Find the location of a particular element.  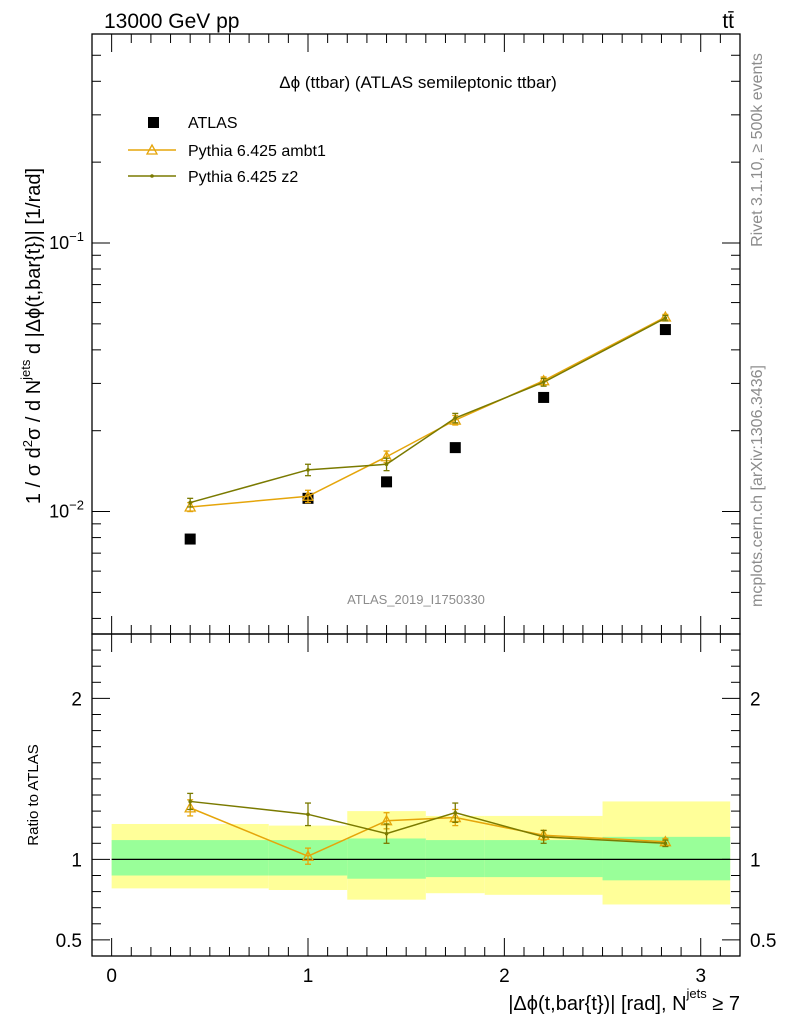

legend-label-atlas: ATLAS is located at coordinates (213, 123).